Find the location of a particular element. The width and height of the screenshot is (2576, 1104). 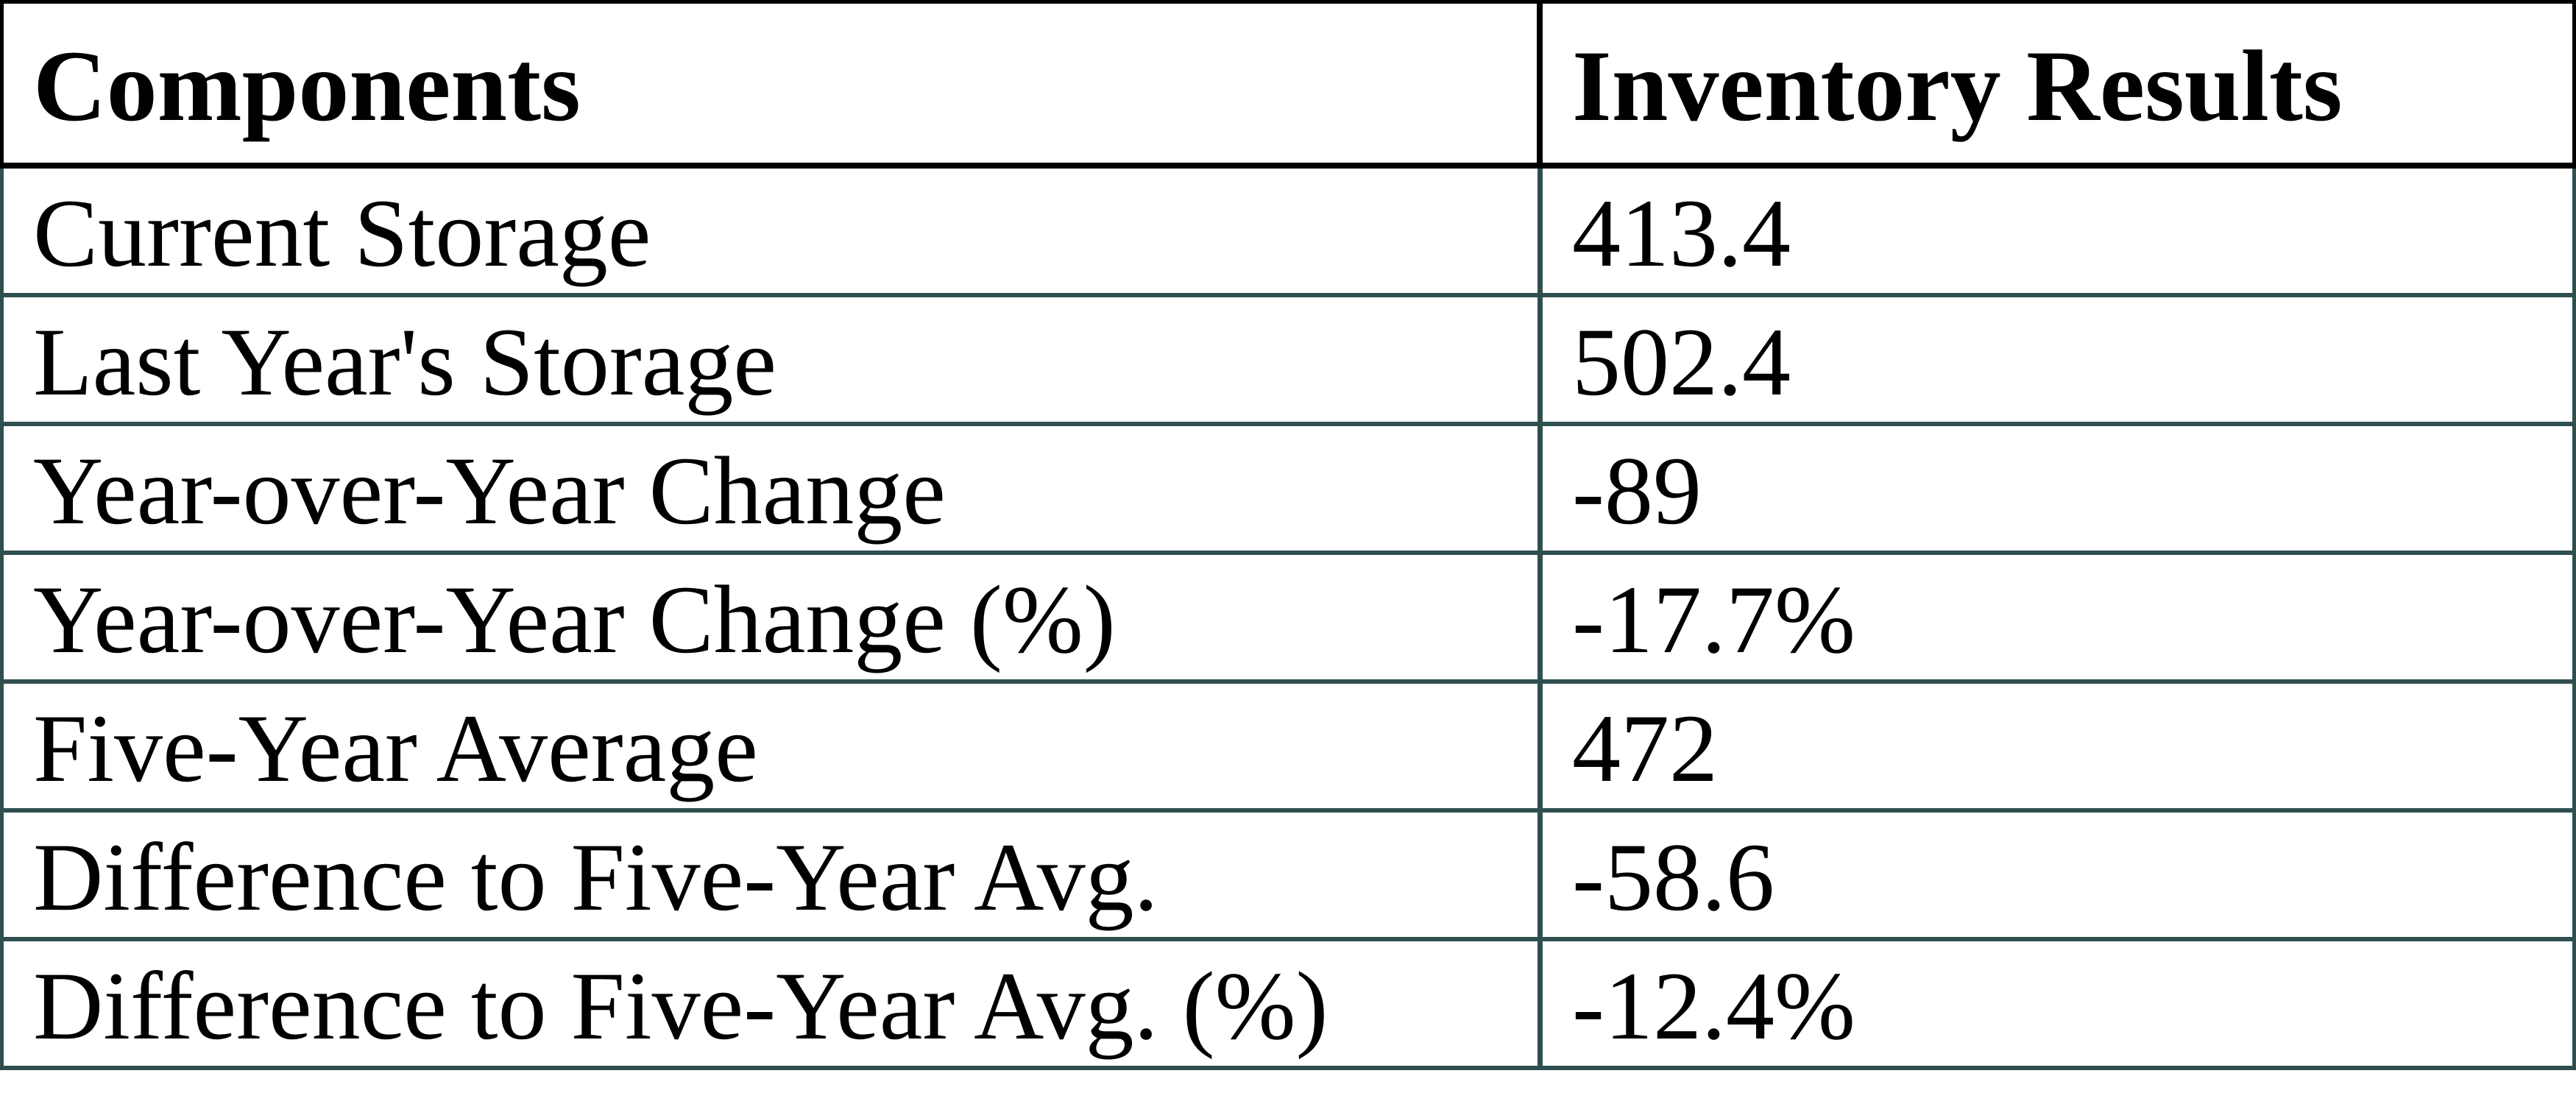

component-cell: Five-Year Average is located at coordinates (771, 748).